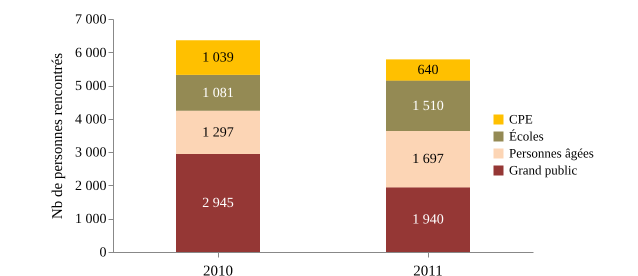 This screenshot has height=276, width=638. I want to click on legend-label: Personnes âgées, so click(551, 153).